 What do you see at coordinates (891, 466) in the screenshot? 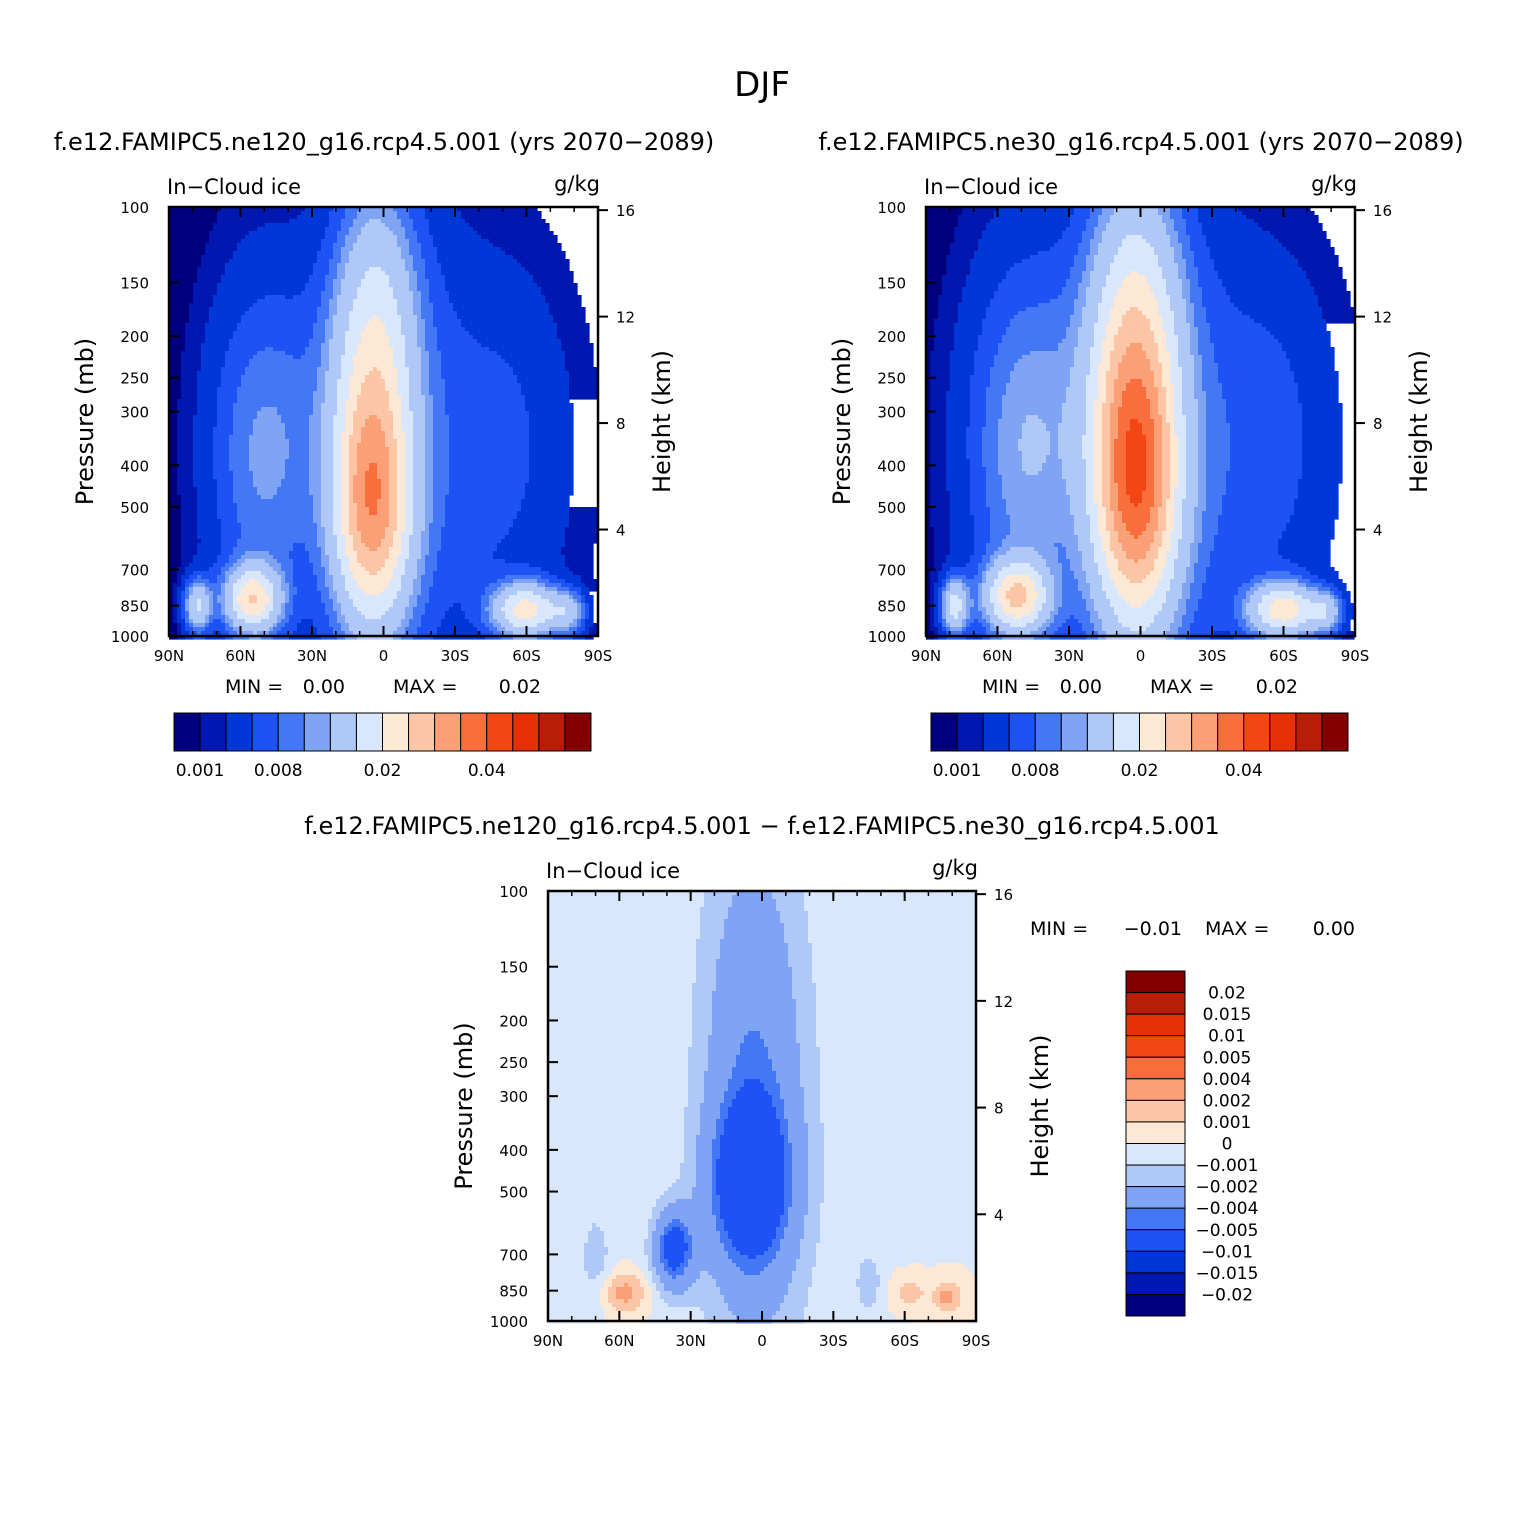
I see `y-tick-label: 400` at bounding box center [891, 466].